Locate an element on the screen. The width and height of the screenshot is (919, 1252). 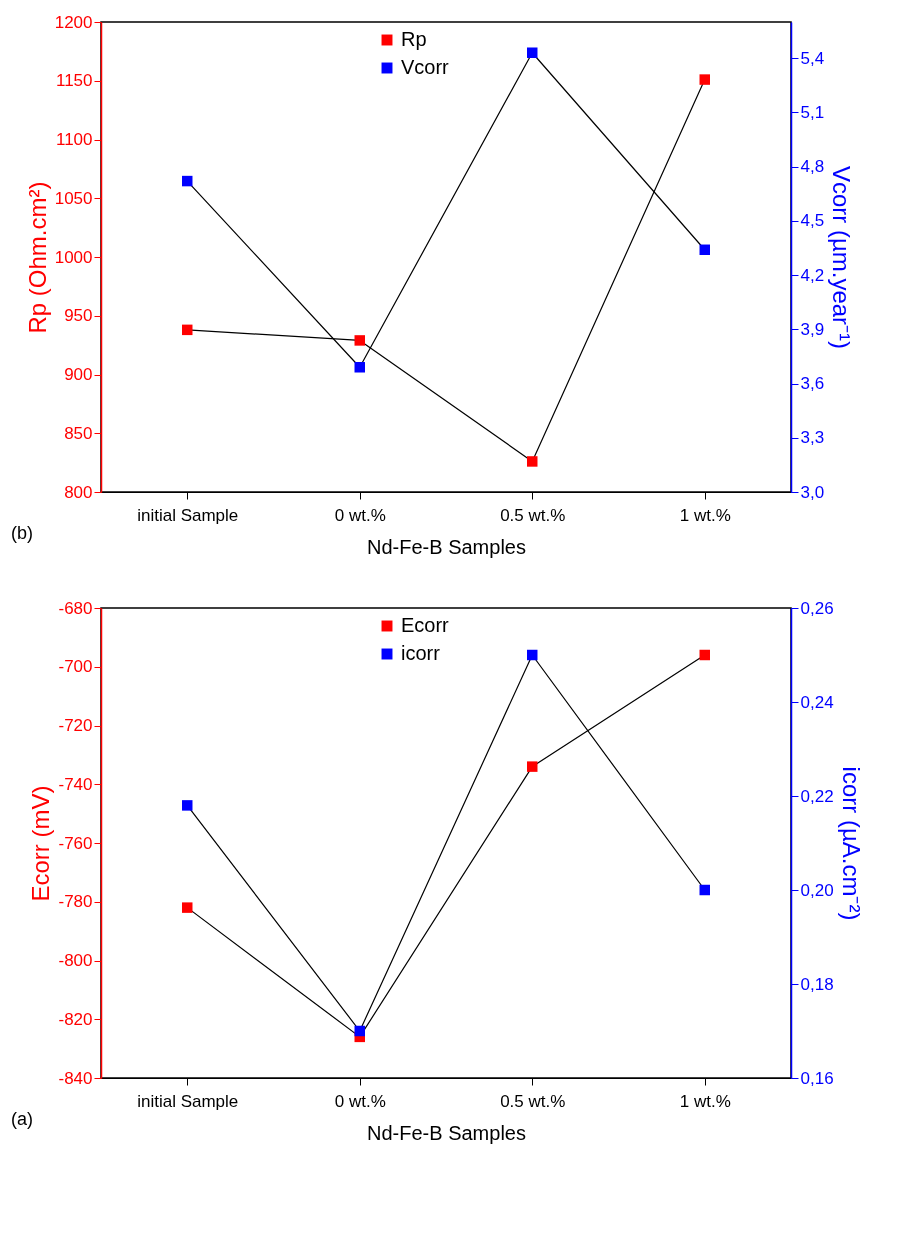
y-tick-label: 1000 is located at coordinates (73, 257).